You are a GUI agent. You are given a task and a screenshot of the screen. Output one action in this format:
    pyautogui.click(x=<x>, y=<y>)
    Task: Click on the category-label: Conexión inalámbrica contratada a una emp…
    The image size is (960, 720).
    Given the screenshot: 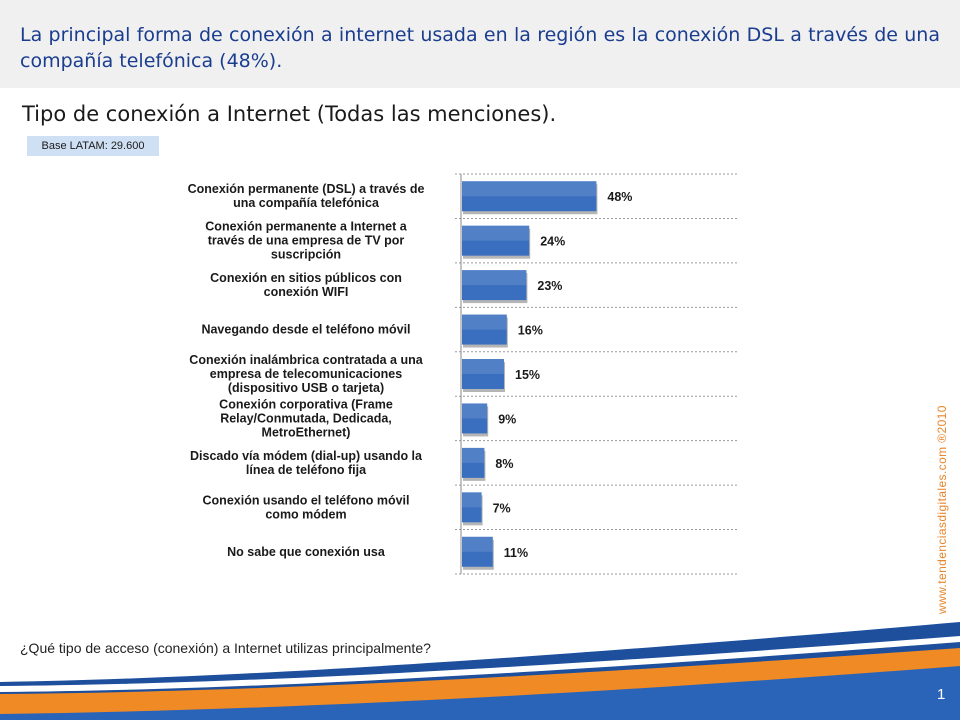 What is the action you would take?
    pyautogui.click(x=306, y=374)
    